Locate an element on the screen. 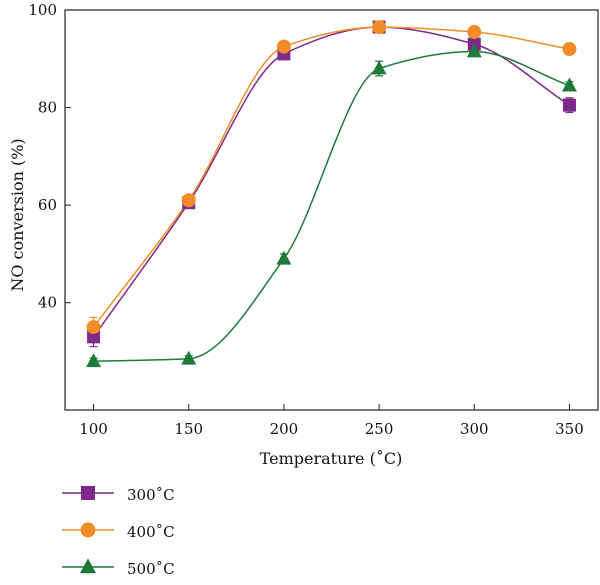  y-tick-label: 80 is located at coordinates (47, 108).